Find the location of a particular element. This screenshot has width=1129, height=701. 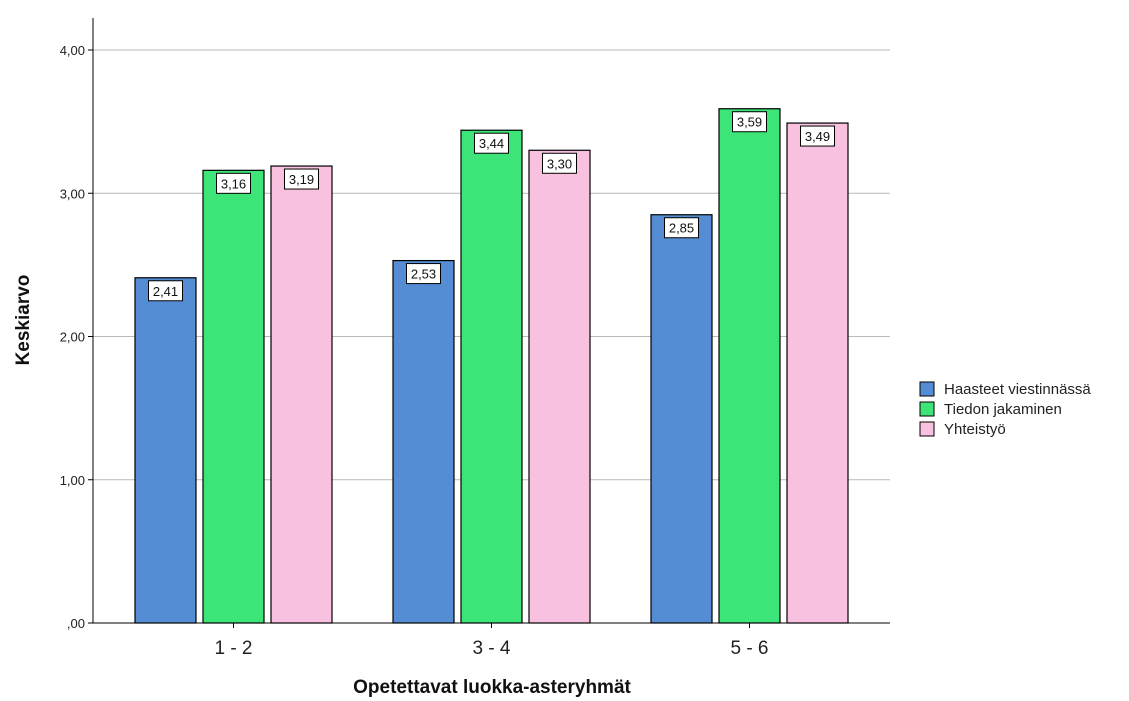

data-label: 3,19 is located at coordinates (301, 179).